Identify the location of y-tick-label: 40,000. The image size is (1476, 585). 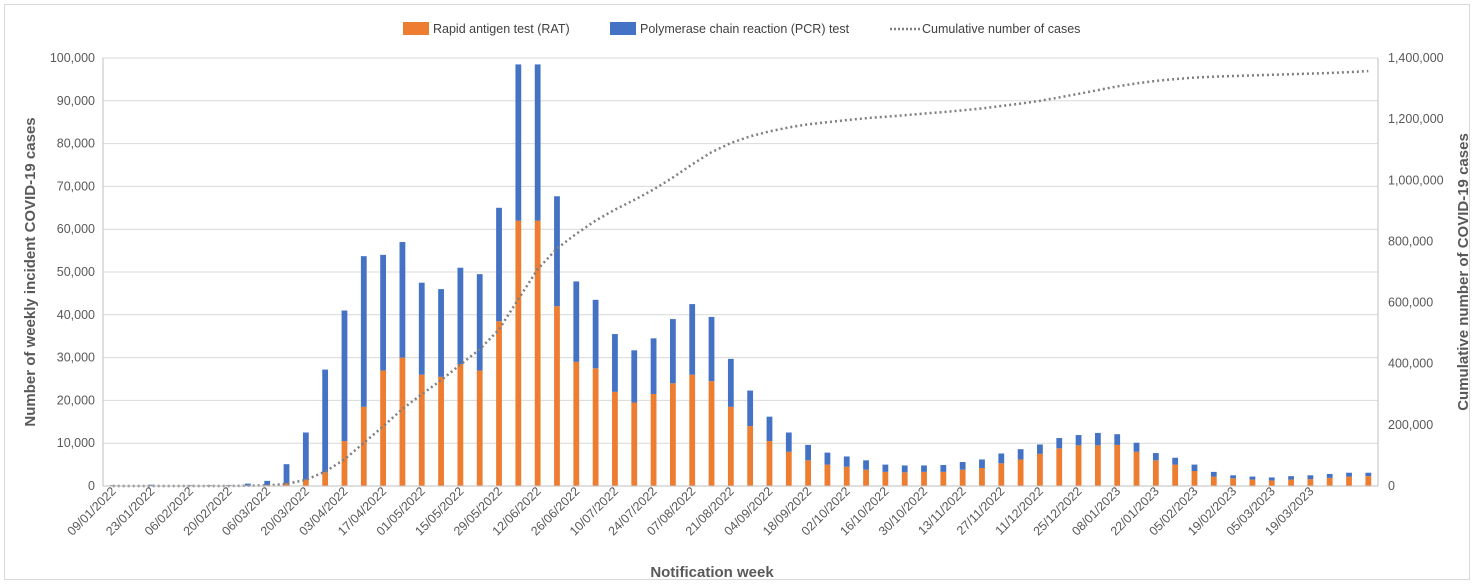
(76, 315).